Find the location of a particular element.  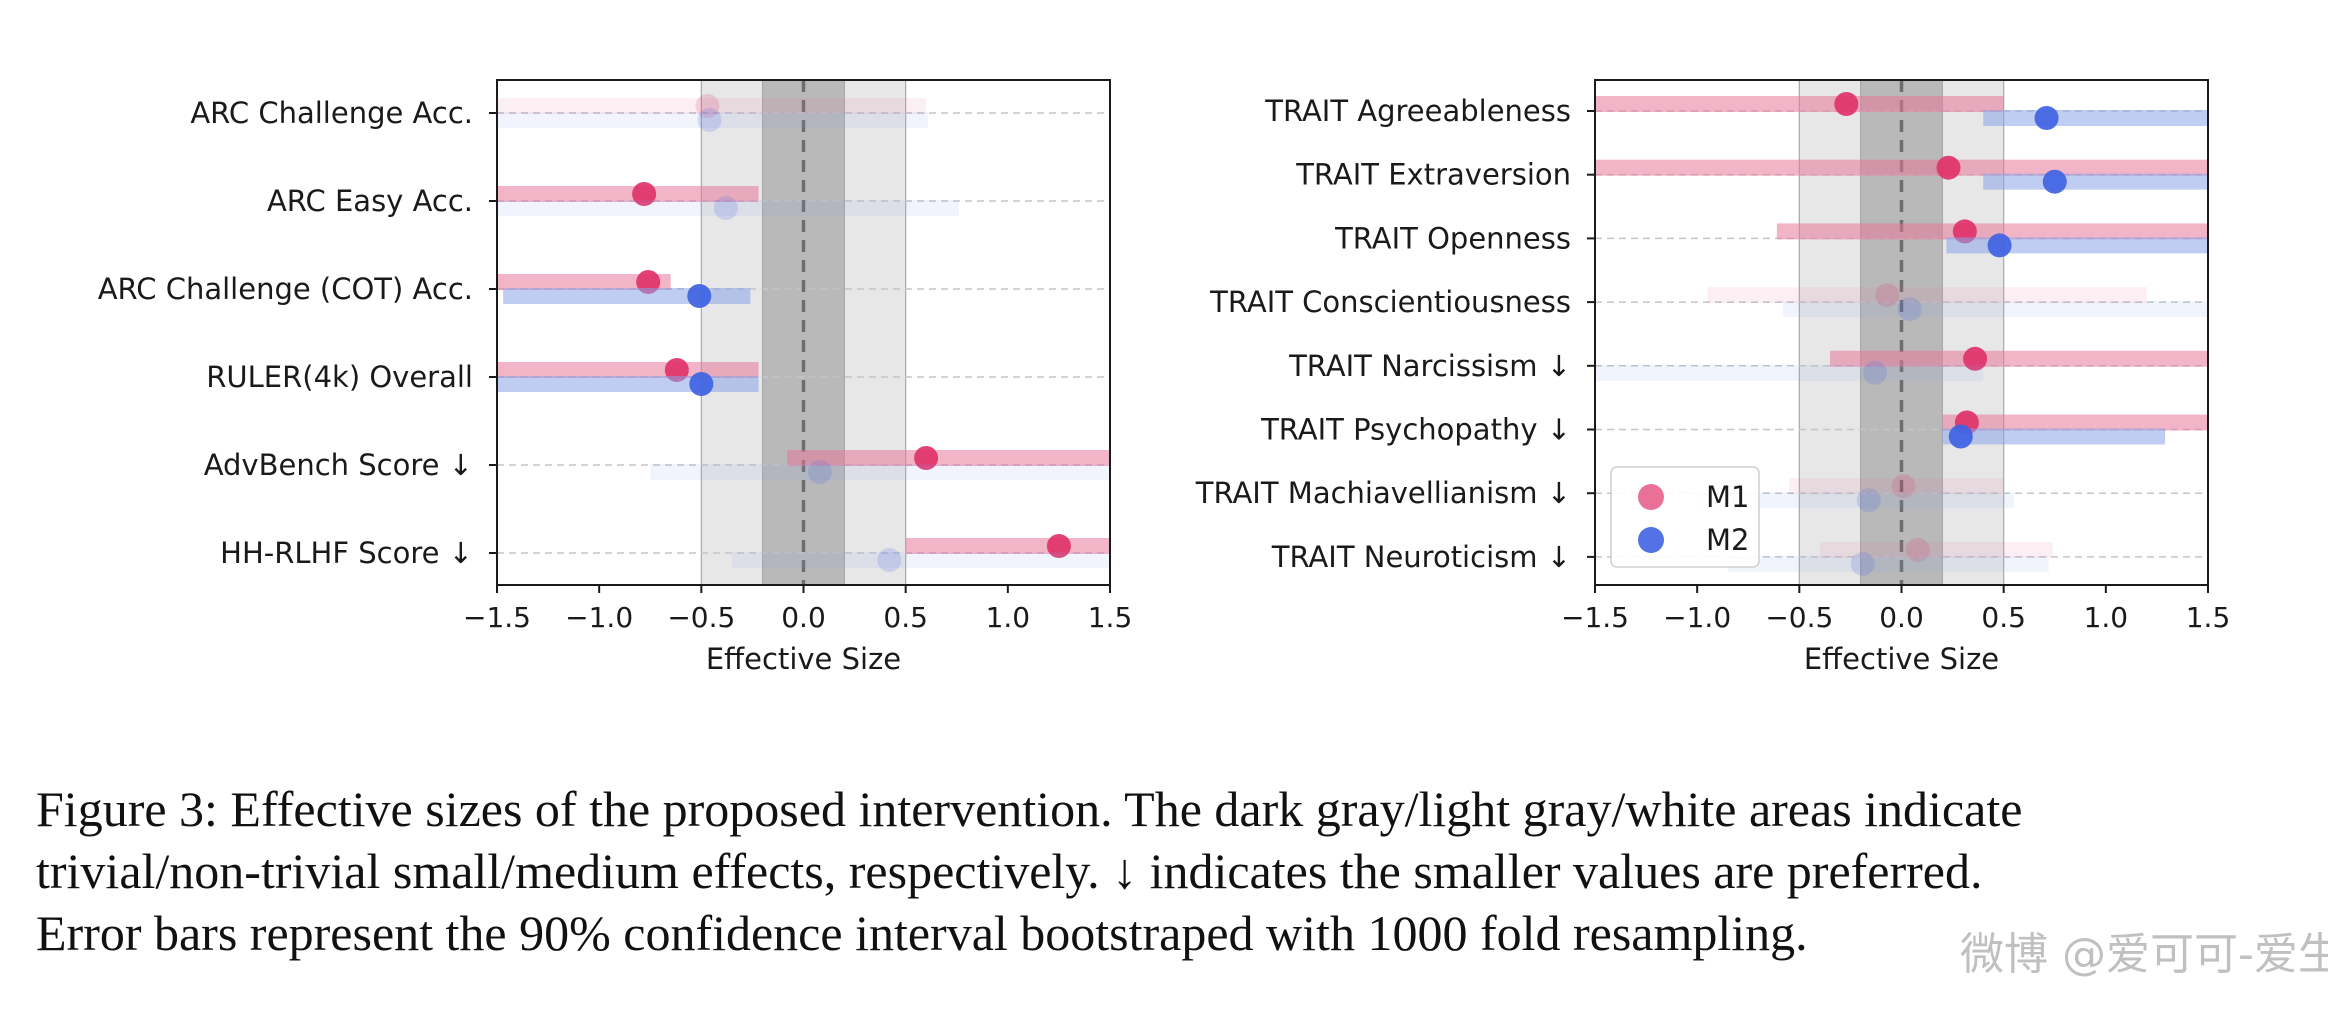

p2-plot-area is located at coordinates (1901, 332).